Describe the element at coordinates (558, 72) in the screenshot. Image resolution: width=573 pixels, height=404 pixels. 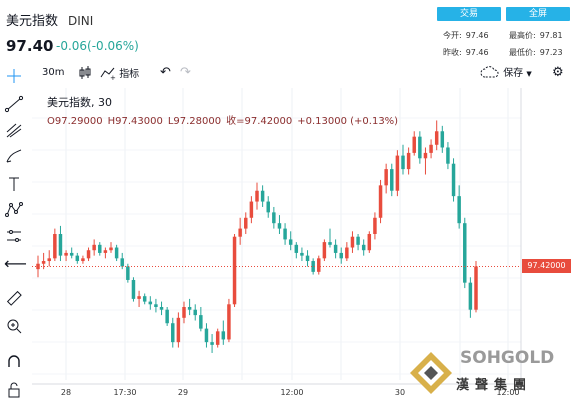
I see `settings-gear-icon: ⚙` at that location.